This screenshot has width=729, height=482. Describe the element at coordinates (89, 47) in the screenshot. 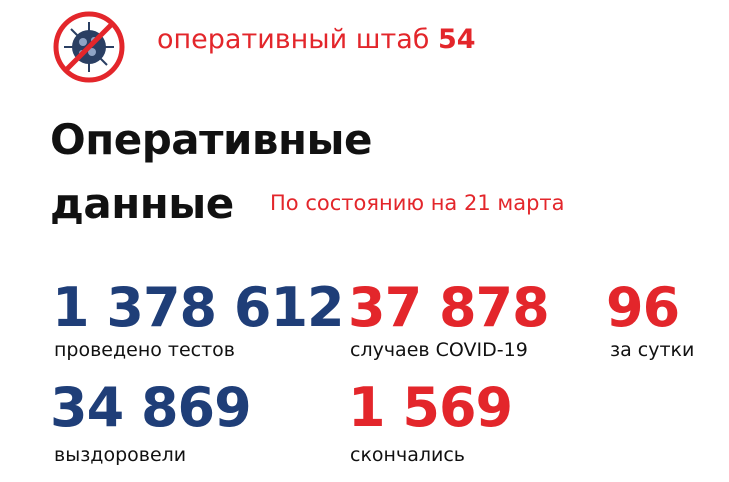

I see `no-virus-icon` at that location.